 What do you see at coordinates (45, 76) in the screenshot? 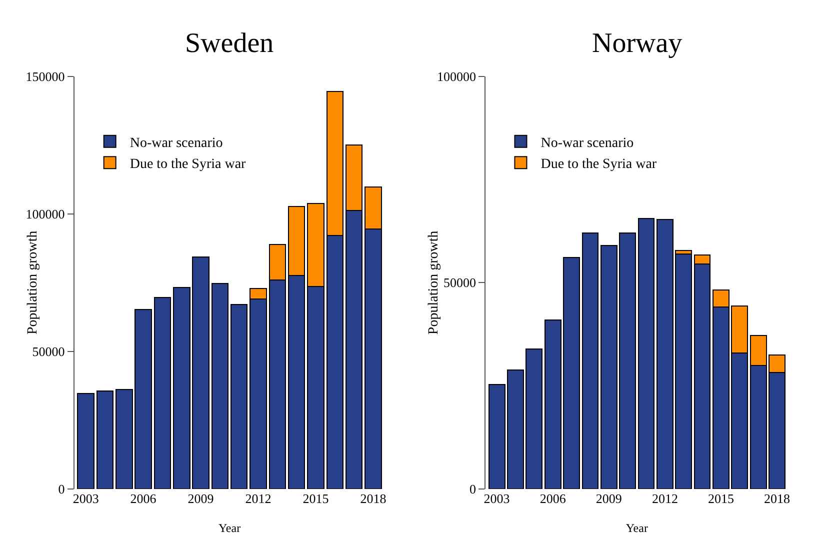
I see `y-tick-label: 150000` at bounding box center [45, 76].